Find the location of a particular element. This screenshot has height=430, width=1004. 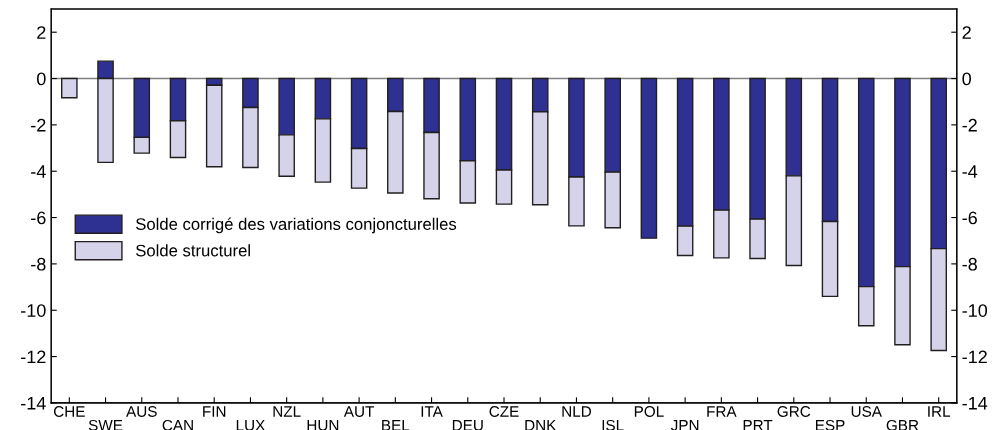

x-tick-label: ISL is located at coordinates (613, 424).